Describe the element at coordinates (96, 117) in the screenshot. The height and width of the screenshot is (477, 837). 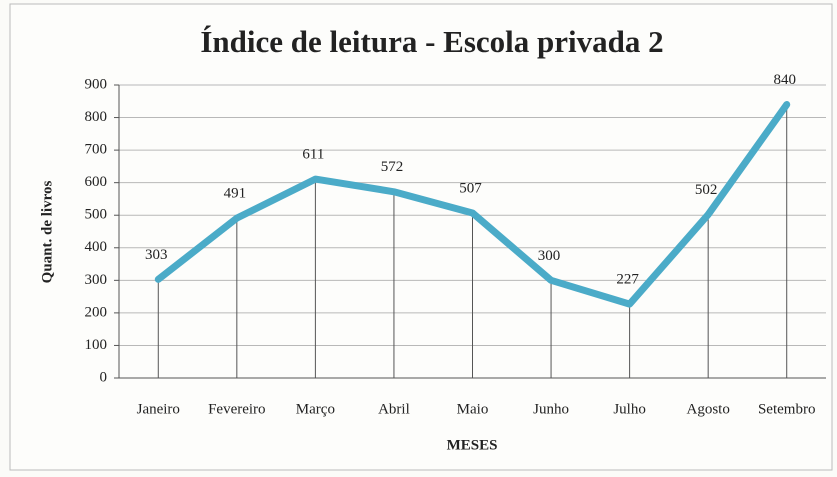
I see `y-tick-label: 800` at that location.